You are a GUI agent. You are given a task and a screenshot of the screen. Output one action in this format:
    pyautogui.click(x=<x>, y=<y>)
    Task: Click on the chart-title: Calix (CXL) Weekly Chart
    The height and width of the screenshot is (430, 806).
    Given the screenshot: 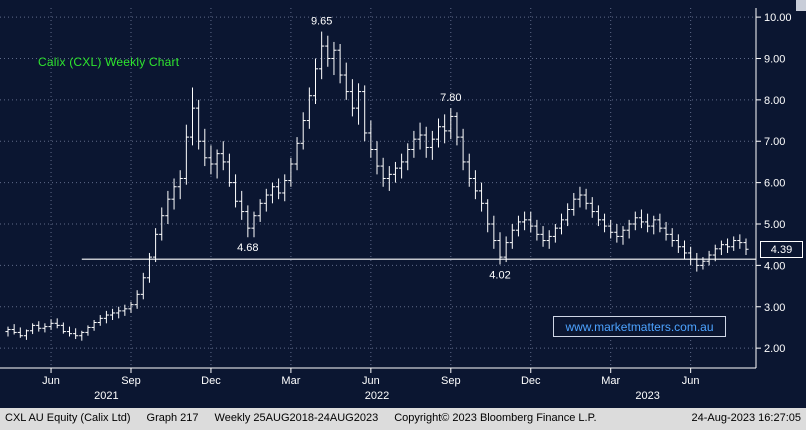 What is the action you would take?
    pyautogui.click(x=109, y=62)
    